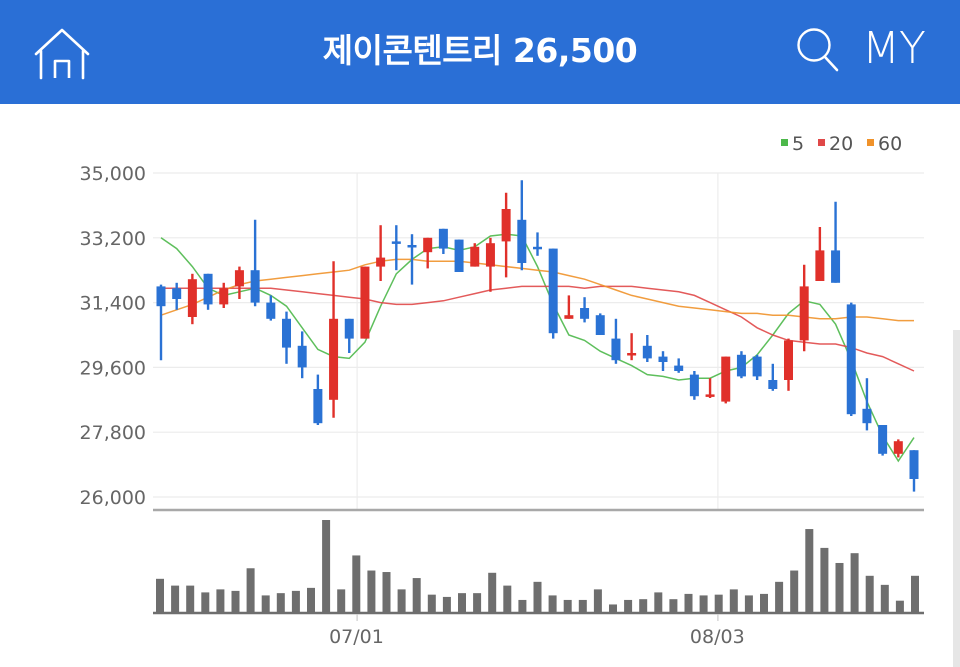 This screenshot has height=667, width=960. What do you see at coordinates (537, 631) in the screenshot?
I see `x-axis: 07/01 08/03` at bounding box center [537, 631].